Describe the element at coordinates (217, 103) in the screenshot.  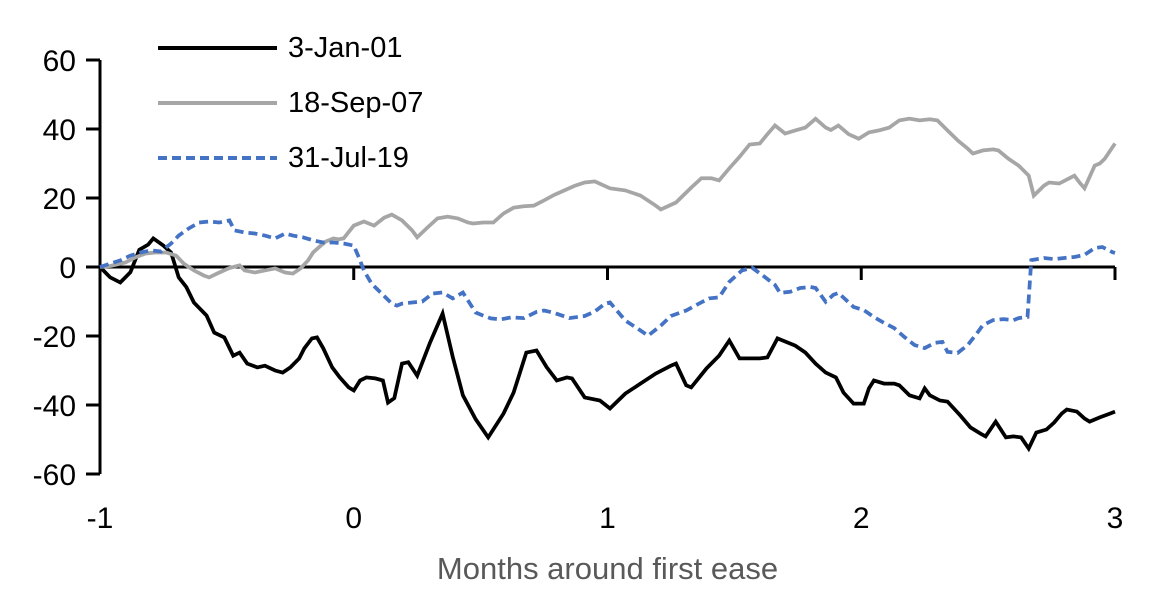
I see `legend-line-sample-solid-gray-icon` at that location.